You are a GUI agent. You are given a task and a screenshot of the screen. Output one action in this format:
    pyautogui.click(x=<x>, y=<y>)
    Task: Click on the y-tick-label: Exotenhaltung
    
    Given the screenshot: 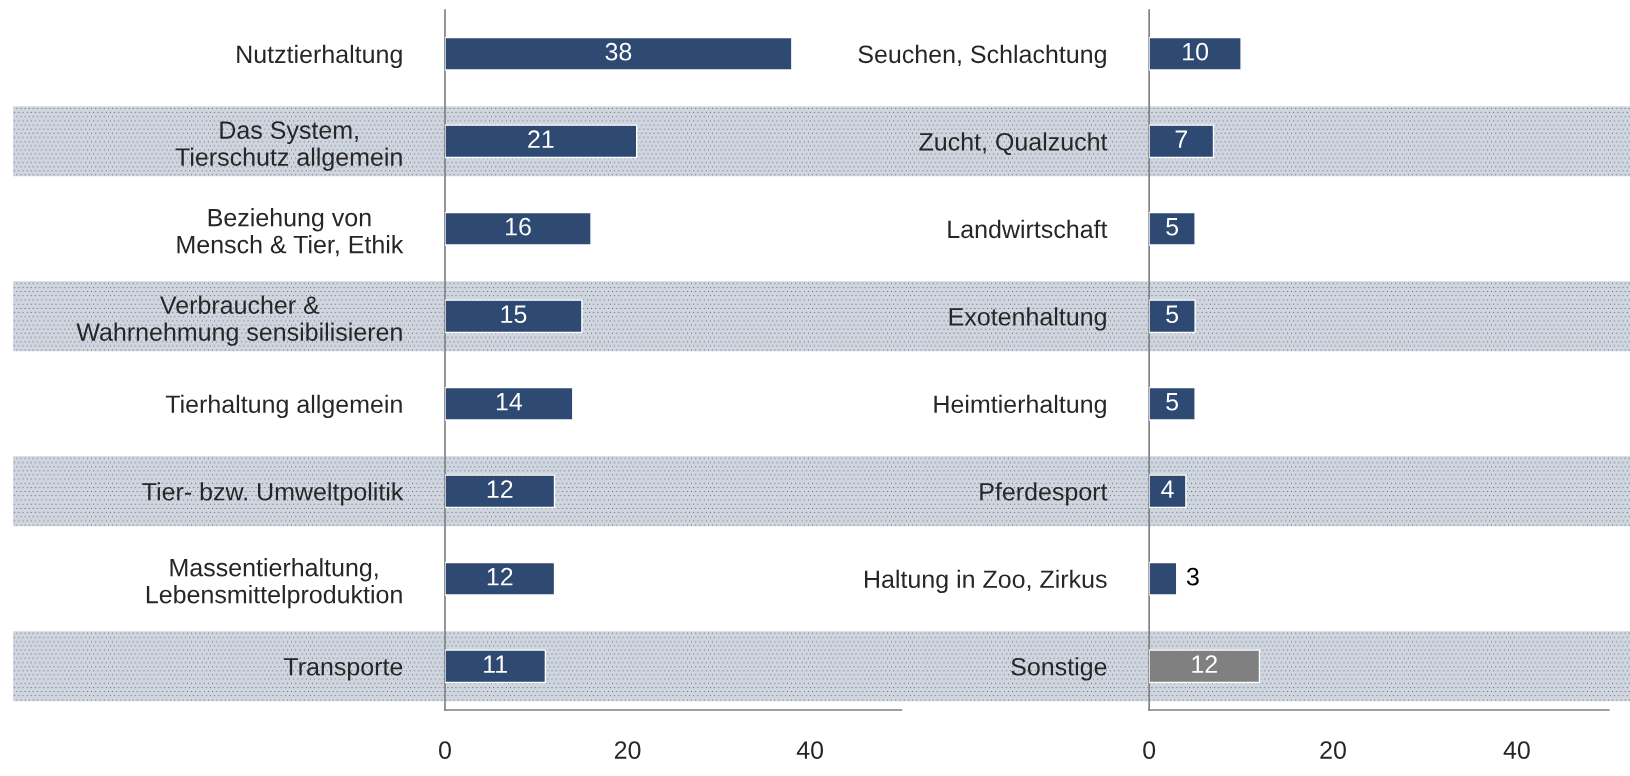 What is the action you would take?
    pyautogui.click(x=1027, y=319)
    